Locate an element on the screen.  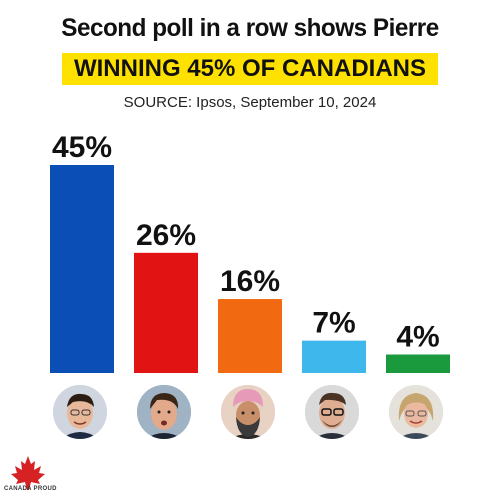
chart-subtitle: WINNING 45% OF CANADIANS is located at coordinates (250, 69).